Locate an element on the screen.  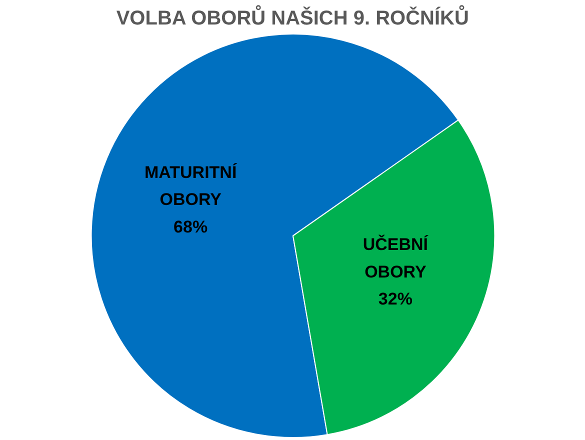
slice-label: UČEBNÍ OBORY is located at coordinates (396, 258).